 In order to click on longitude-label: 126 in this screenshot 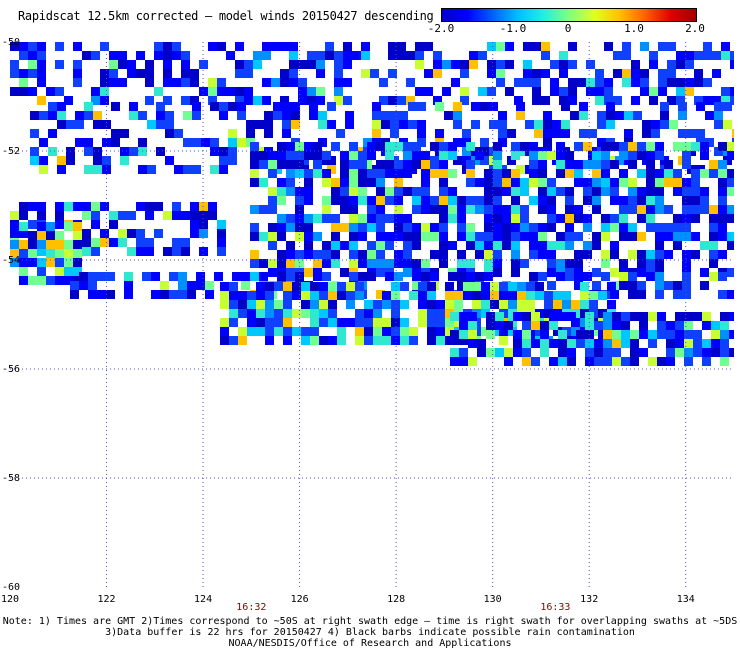, I will do `click(299, 599)`.